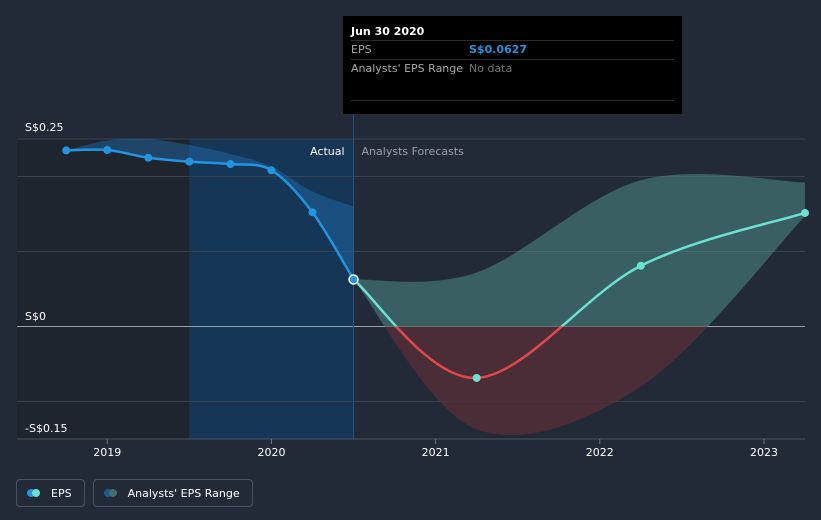 This screenshot has width=821, height=520. What do you see at coordinates (512, 100) in the screenshot?
I see `tooltip-divider` at bounding box center [512, 100].